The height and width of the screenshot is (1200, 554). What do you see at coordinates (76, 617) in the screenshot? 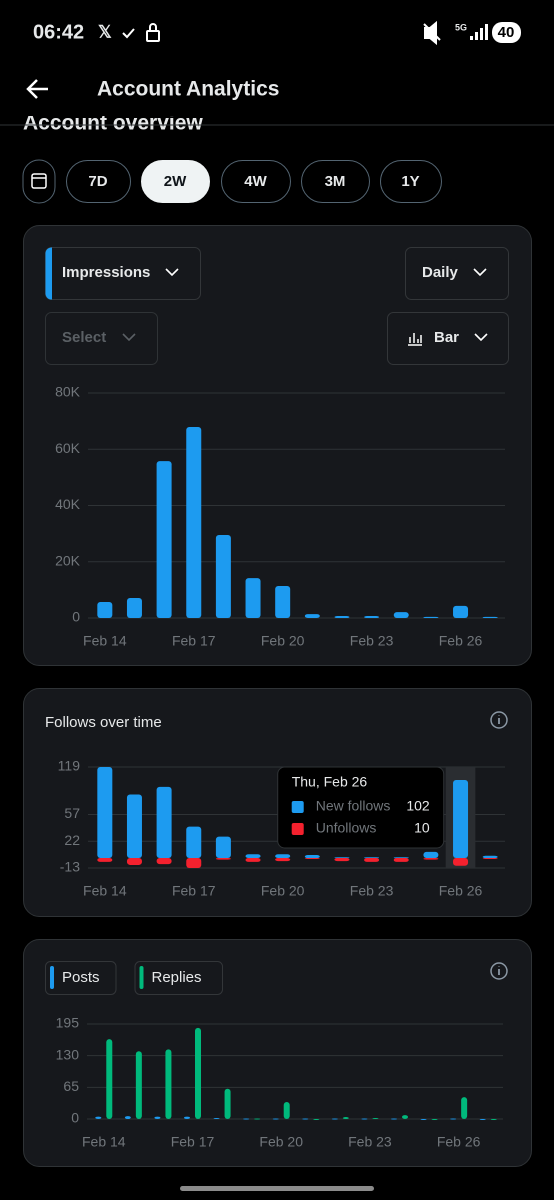
I see `y-tick-label: 0` at bounding box center [76, 617].